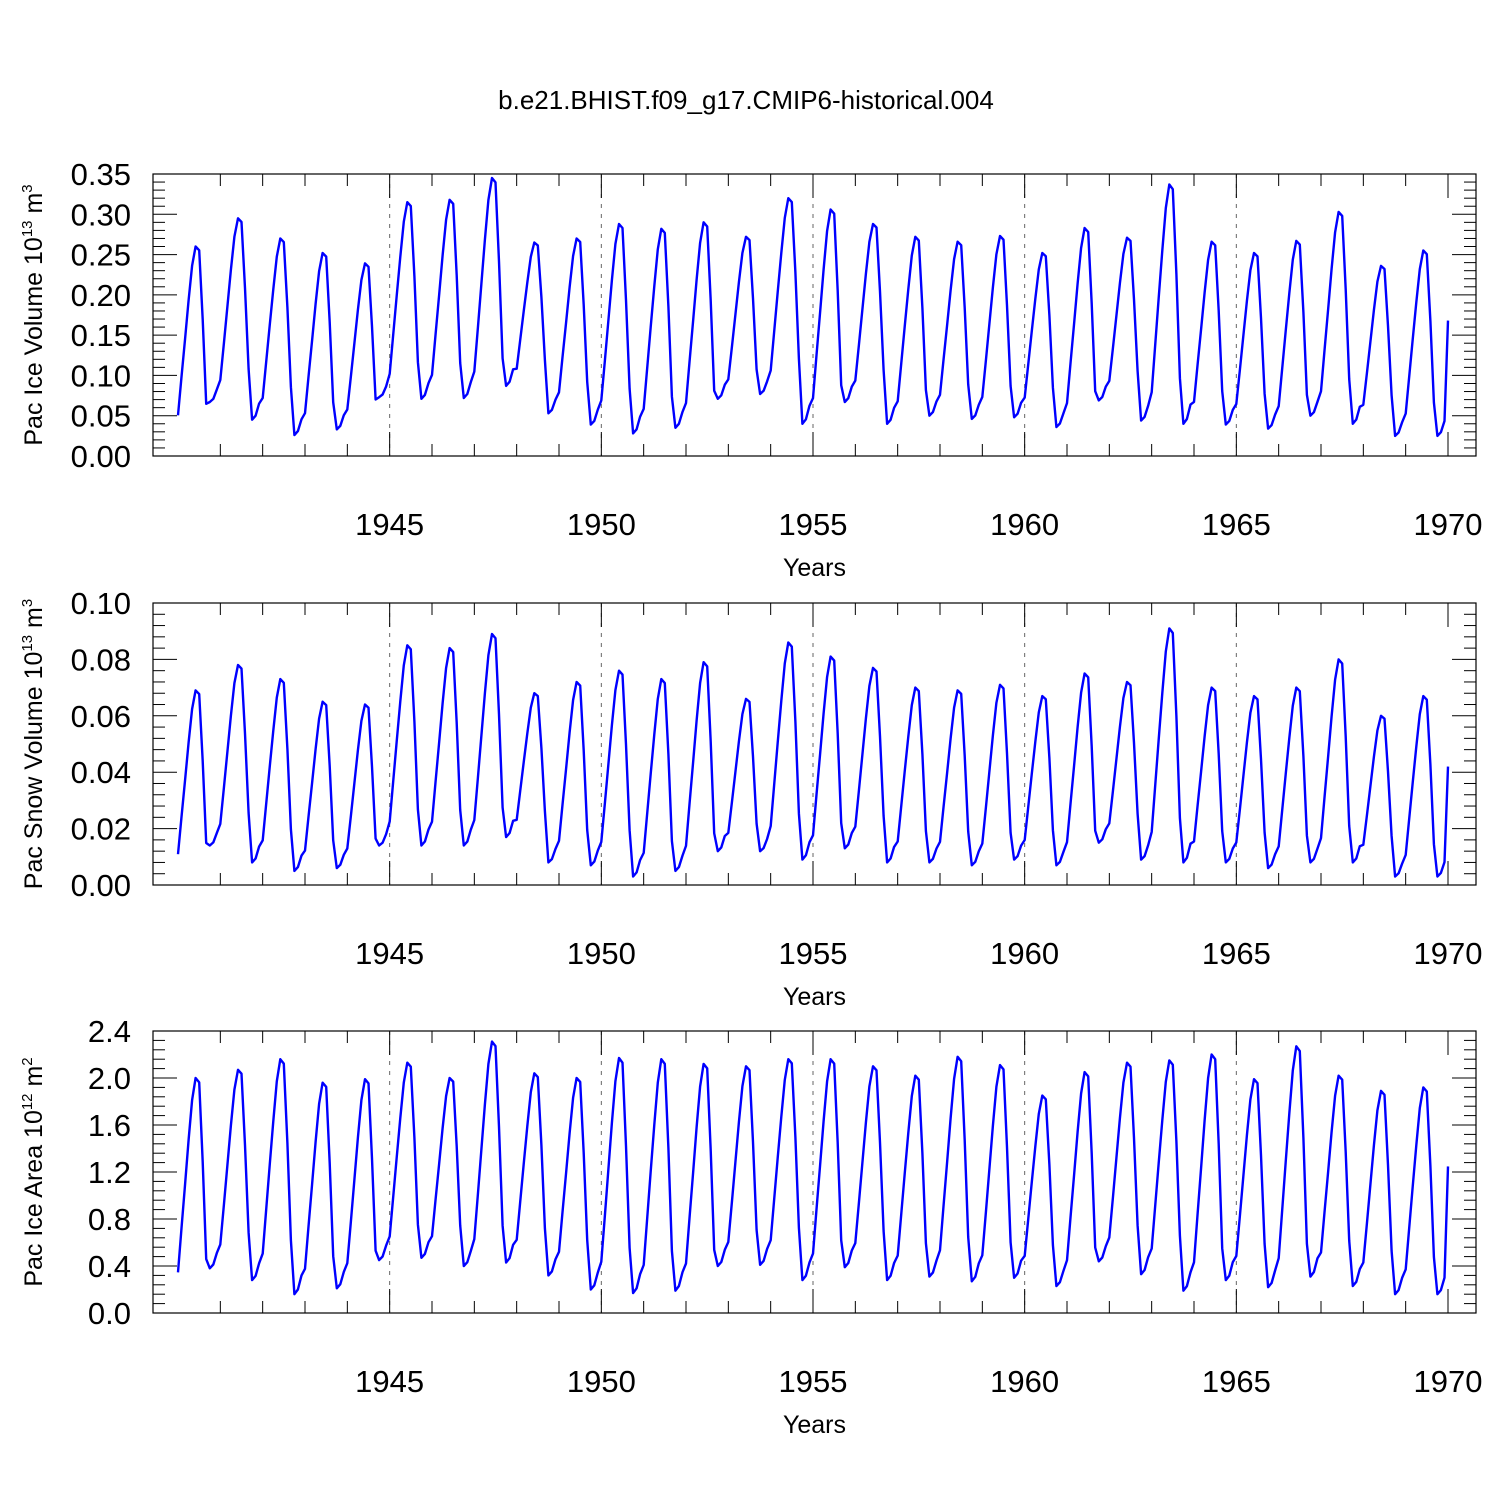 The height and width of the screenshot is (1500, 1500). What do you see at coordinates (34, 341) in the screenshot?
I see `y-axis-label-text: Pac Ice Volume 10` at bounding box center [34, 341].